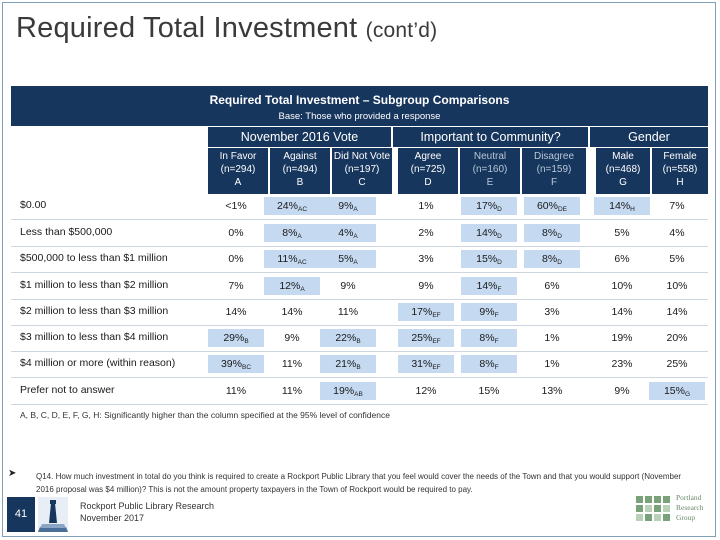 This screenshot has width=720, height=540. Describe the element at coordinates (426, 312) in the screenshot. I see `table-cell: 17%EF` at that location.